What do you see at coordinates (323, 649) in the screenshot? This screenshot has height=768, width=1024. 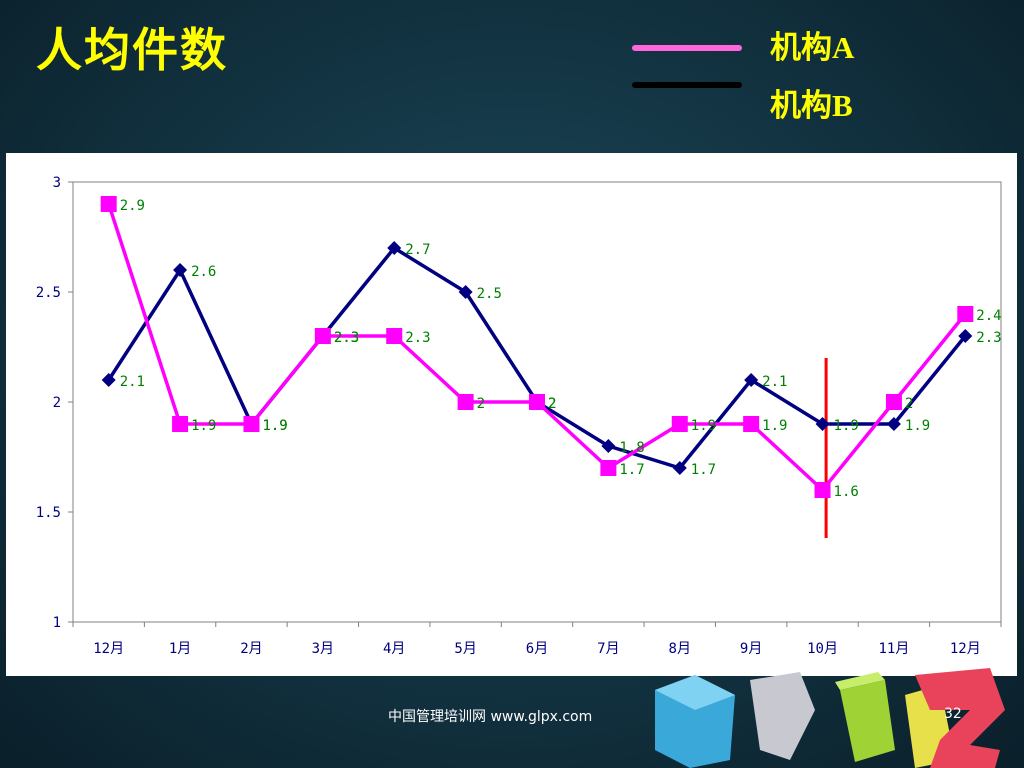 I see `x-tick-label: 3月` at bounding box center [323, 649].